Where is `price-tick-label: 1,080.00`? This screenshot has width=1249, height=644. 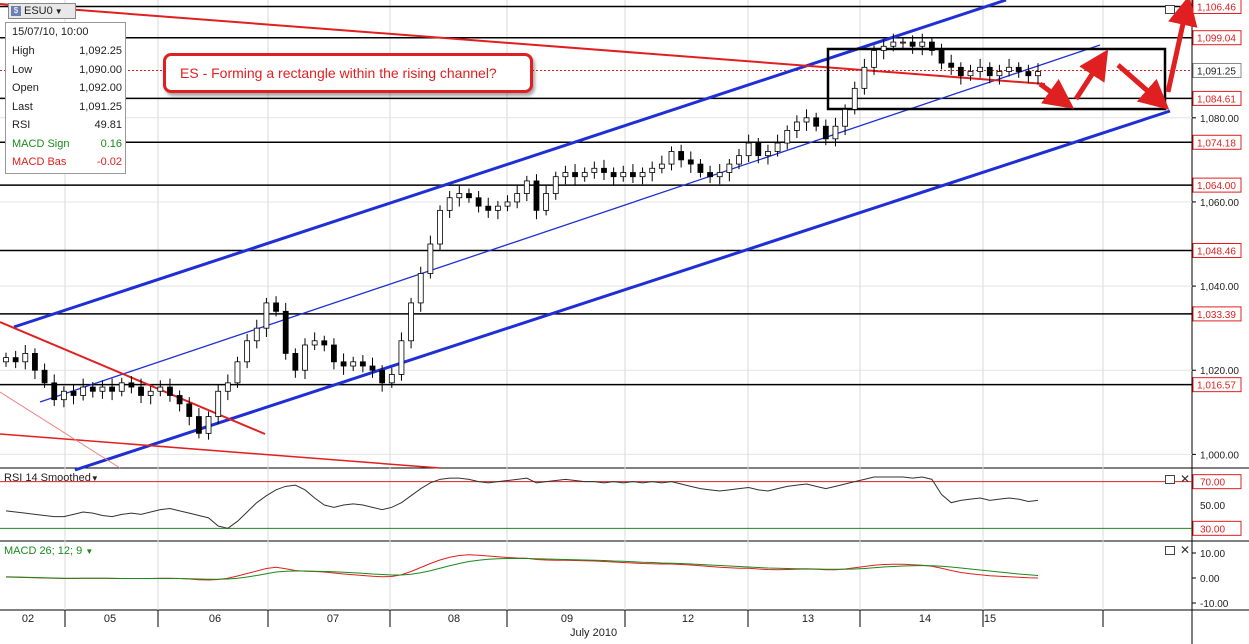 price-tick-label: 1,080.00 is located at coordinates (1219, 119).